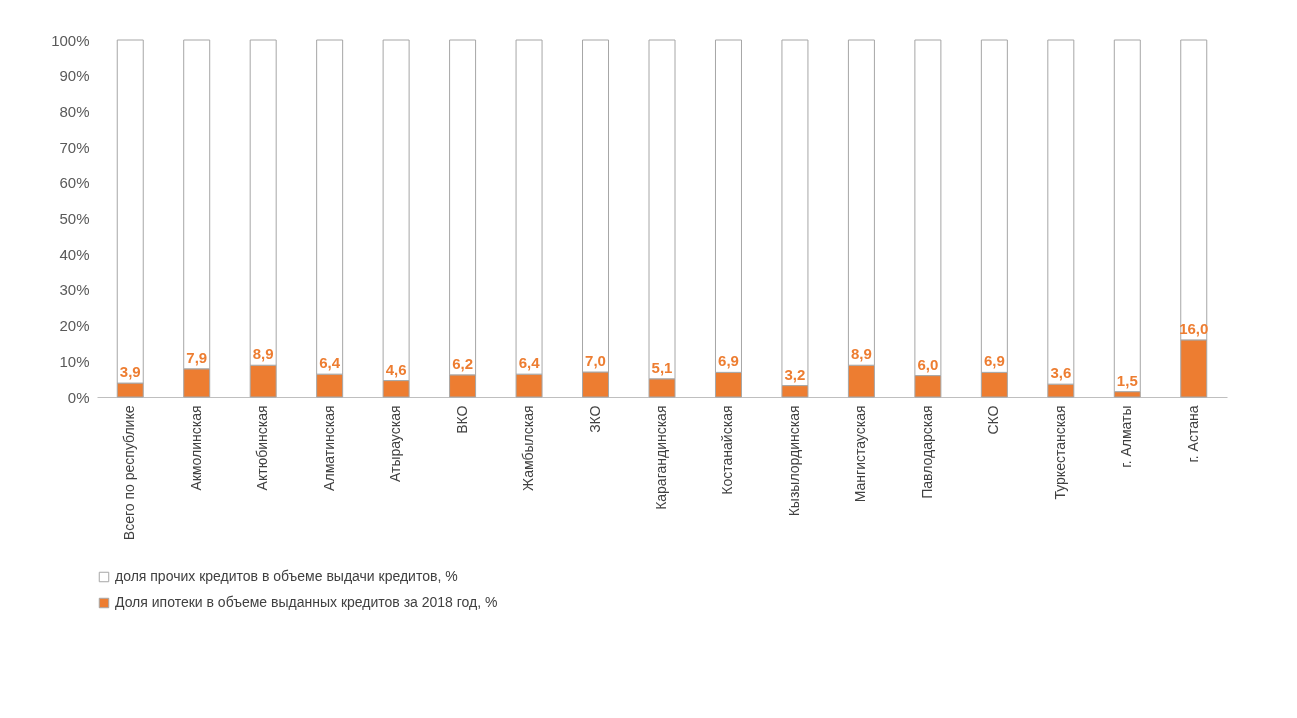  I want to click on y-tick-label: 50%, so click(74, 218).